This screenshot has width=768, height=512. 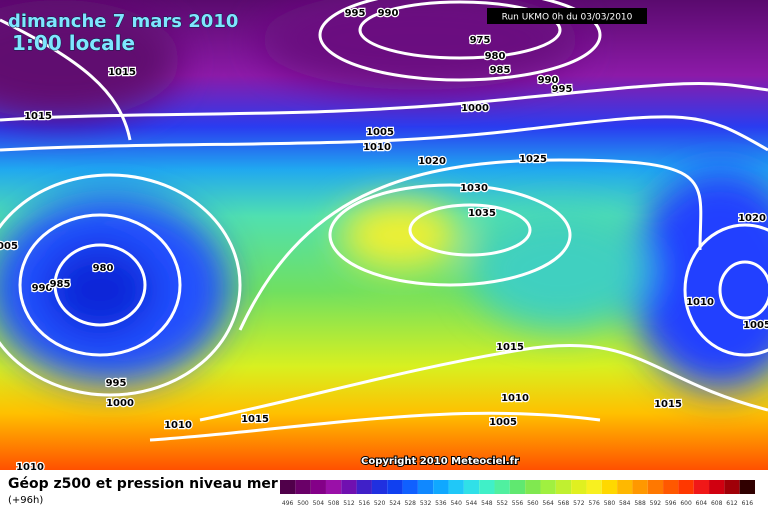 I want to click on scale-label: 500, so click(x=303, y=503).